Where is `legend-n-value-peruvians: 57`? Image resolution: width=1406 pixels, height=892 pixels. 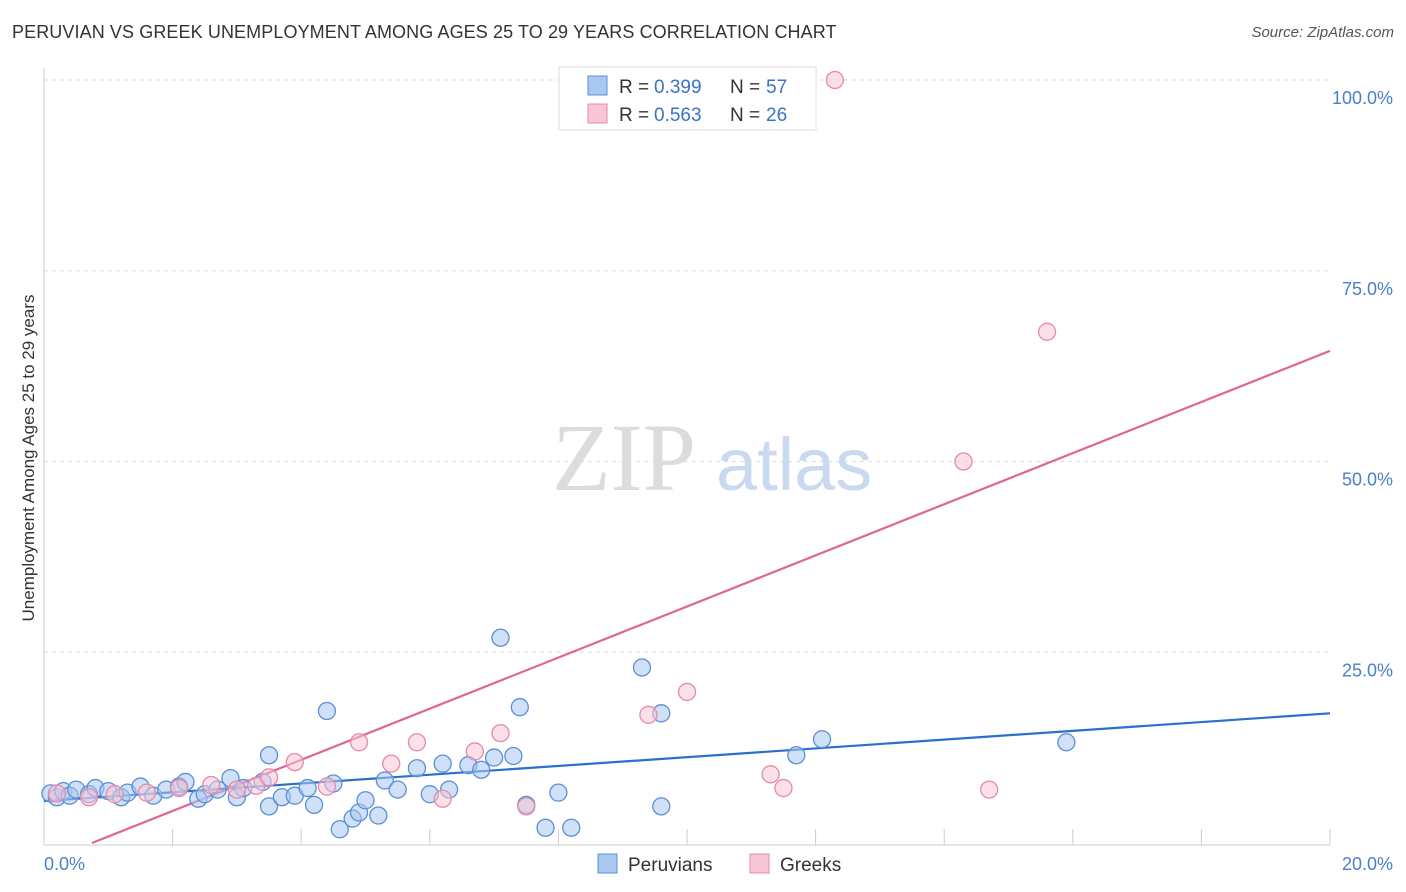 legend-n-value-peruvians: 57 is located at coordinates (776, 87).